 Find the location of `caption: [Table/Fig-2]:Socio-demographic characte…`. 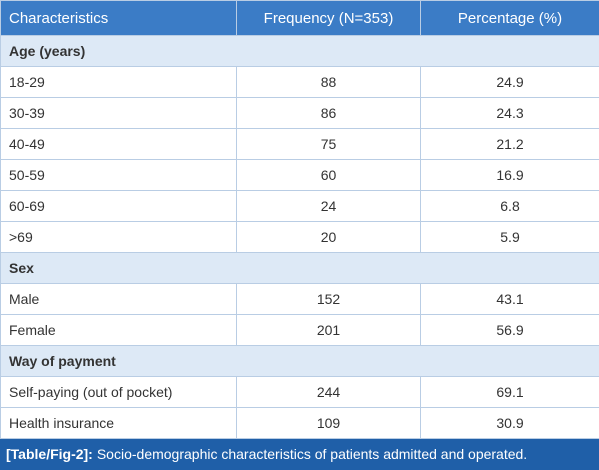

caption: [Table/Fig-2]:Socio-demographic characte… is located at coordinates (299, 454).